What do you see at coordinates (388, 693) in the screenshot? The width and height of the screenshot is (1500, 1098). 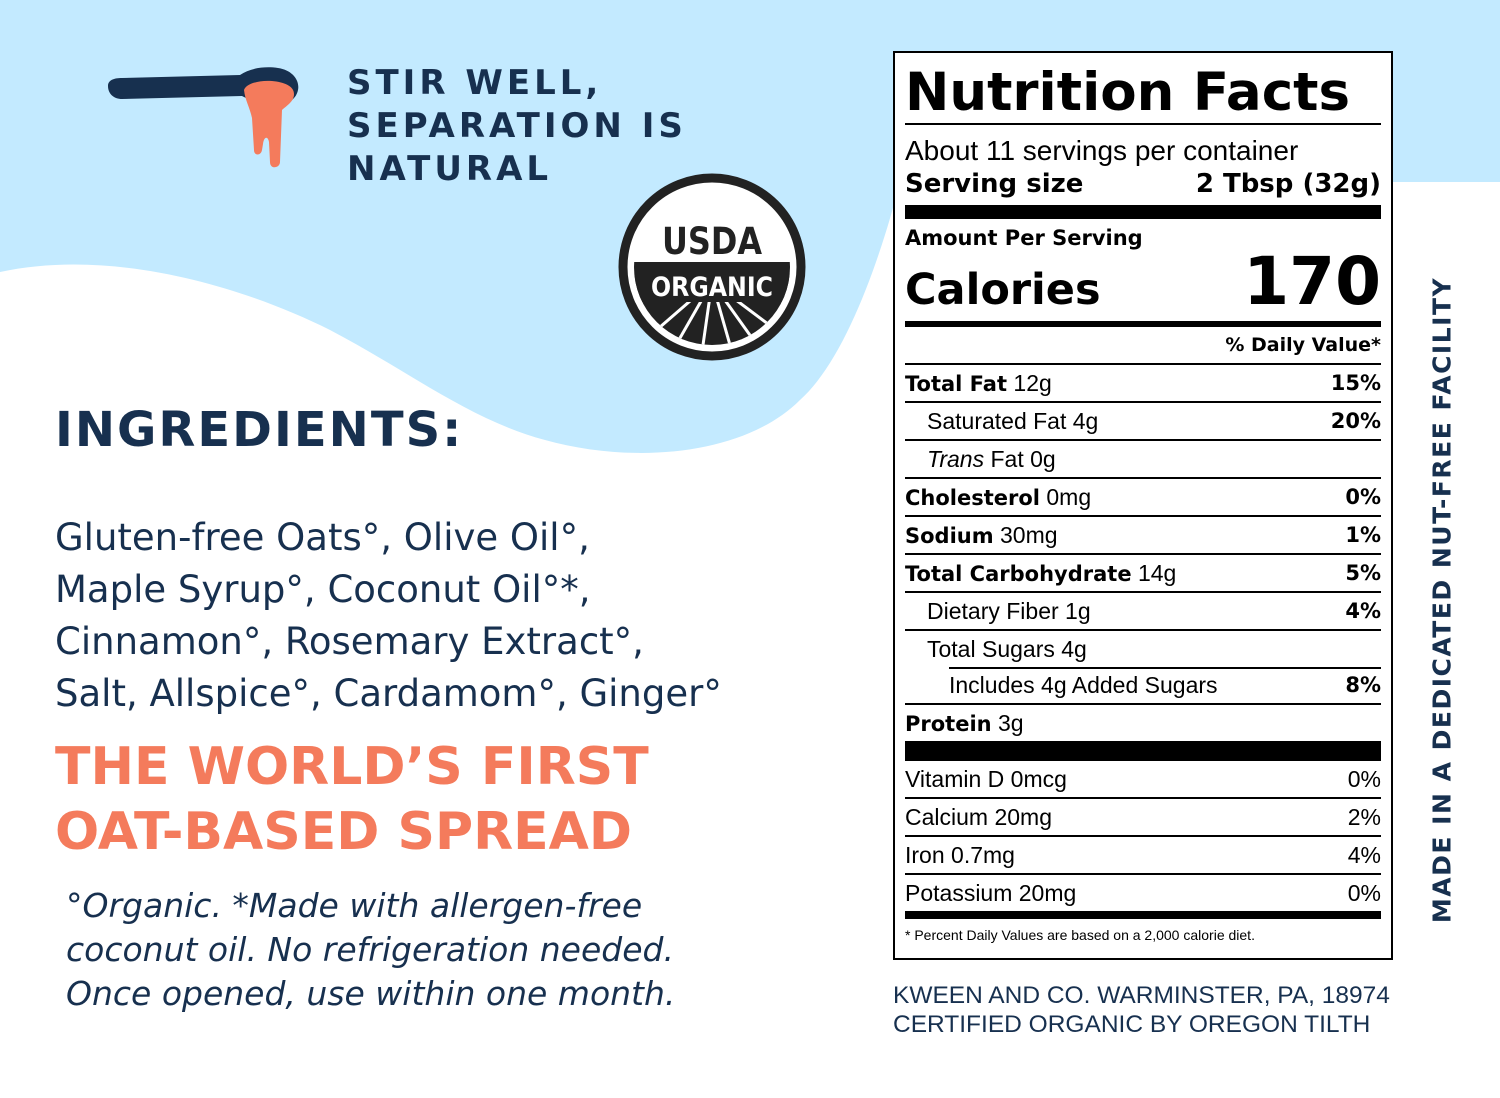 I see `ingredient-line: Salt, Allspice°, Cardamom°, Ginger°` at bounding box center [388, 693].